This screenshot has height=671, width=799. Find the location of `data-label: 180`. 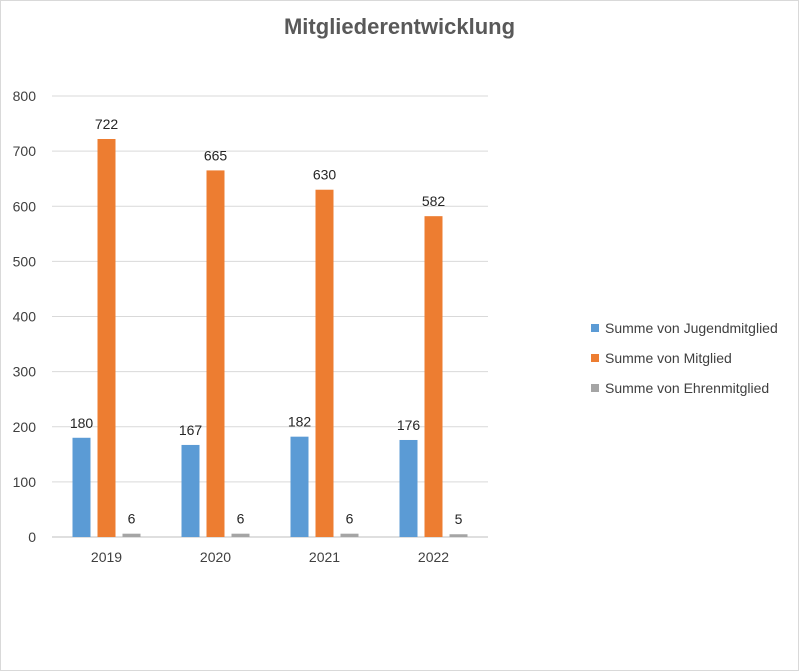

data-label: 180 is located at coordinates (82, 423).